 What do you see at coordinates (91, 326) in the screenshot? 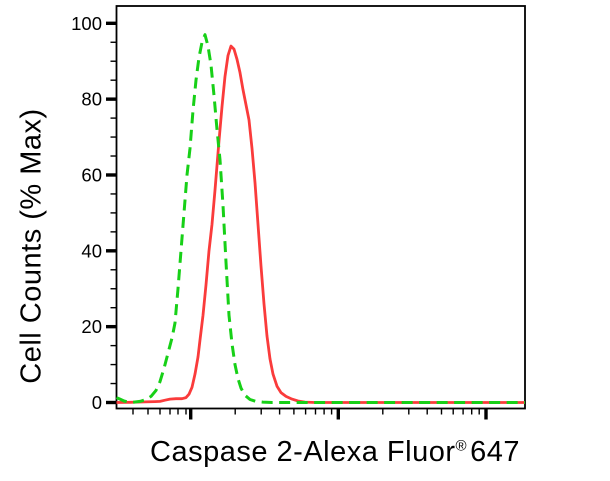
I see `y-tick-label: 20` at bounding box center [91, 326].